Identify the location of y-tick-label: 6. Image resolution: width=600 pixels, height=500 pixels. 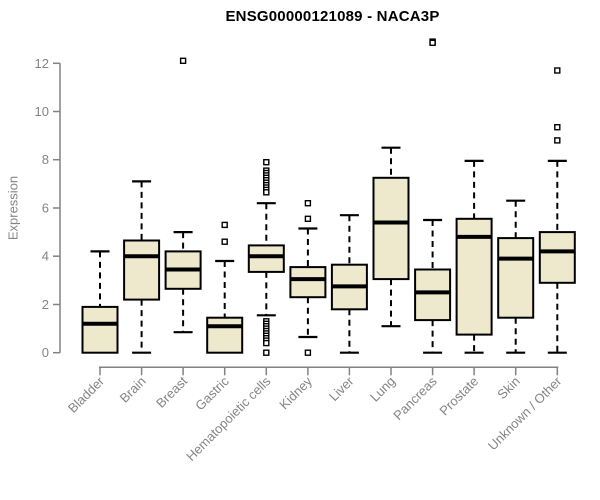
(45, 208).